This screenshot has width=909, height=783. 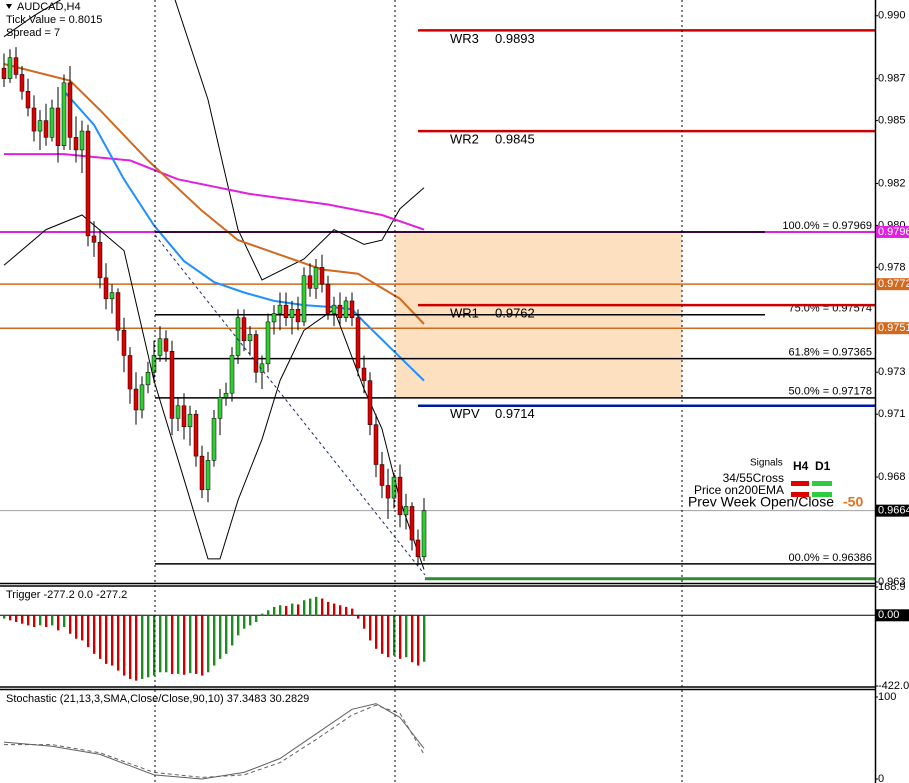 What do you see at coordinates (9, 6) in the screenshot?
I see `collapse-icon` at bounding box center [9, 6].